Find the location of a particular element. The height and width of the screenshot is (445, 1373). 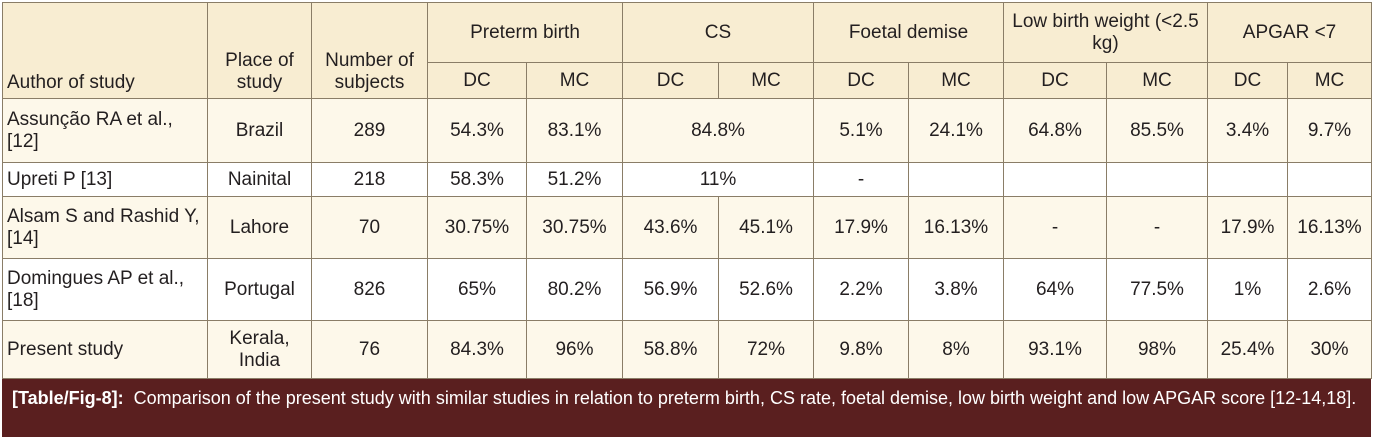

cell-preterm-dc: 30.75% is located at coordinates (477, 227).